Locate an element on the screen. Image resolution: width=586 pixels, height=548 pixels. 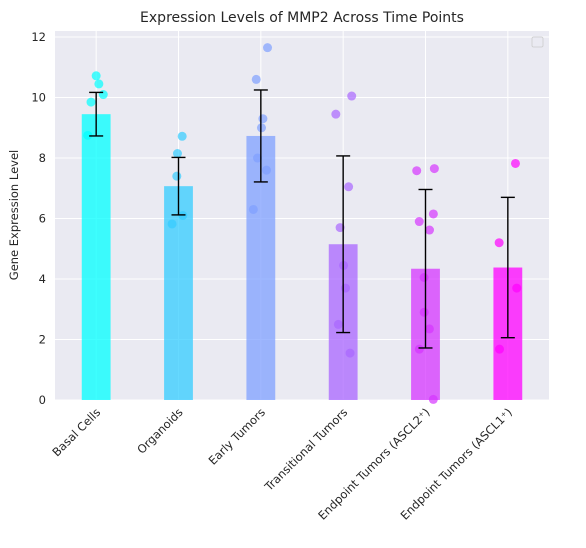
y-tick-label: 12 is located at coordinates (38, 37).